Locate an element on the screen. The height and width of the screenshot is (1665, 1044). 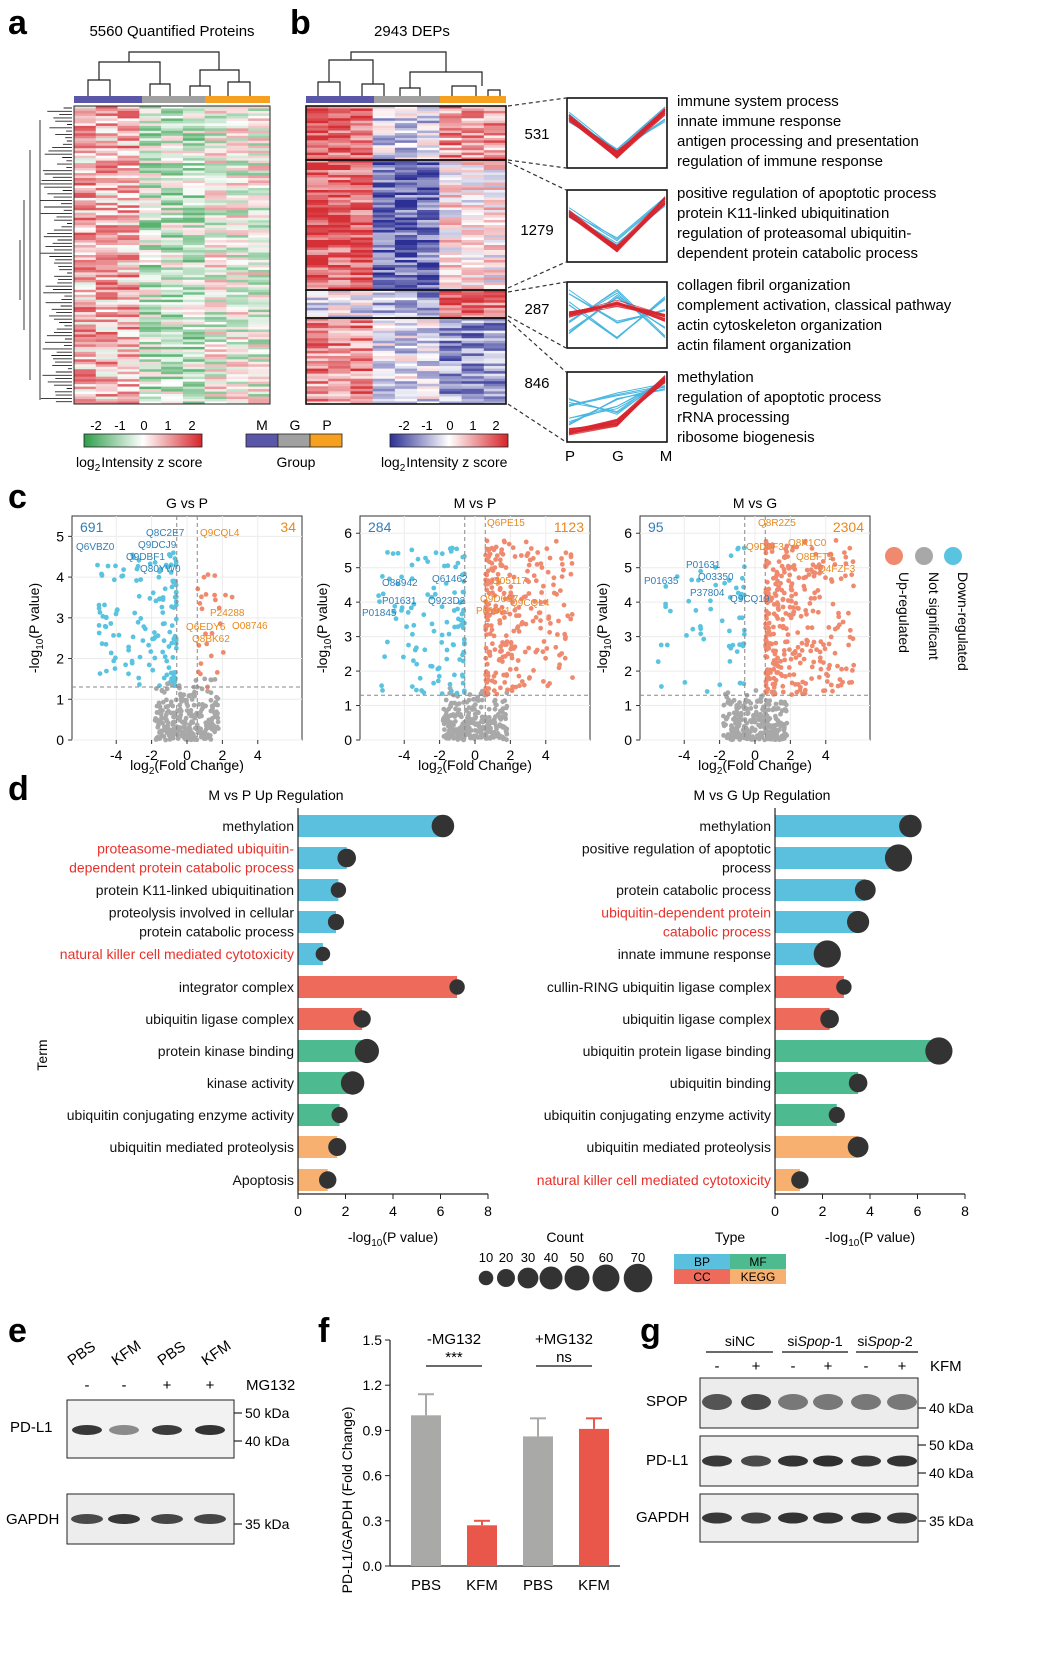
trend-axis-label: P is located at coordinates (570, 456).